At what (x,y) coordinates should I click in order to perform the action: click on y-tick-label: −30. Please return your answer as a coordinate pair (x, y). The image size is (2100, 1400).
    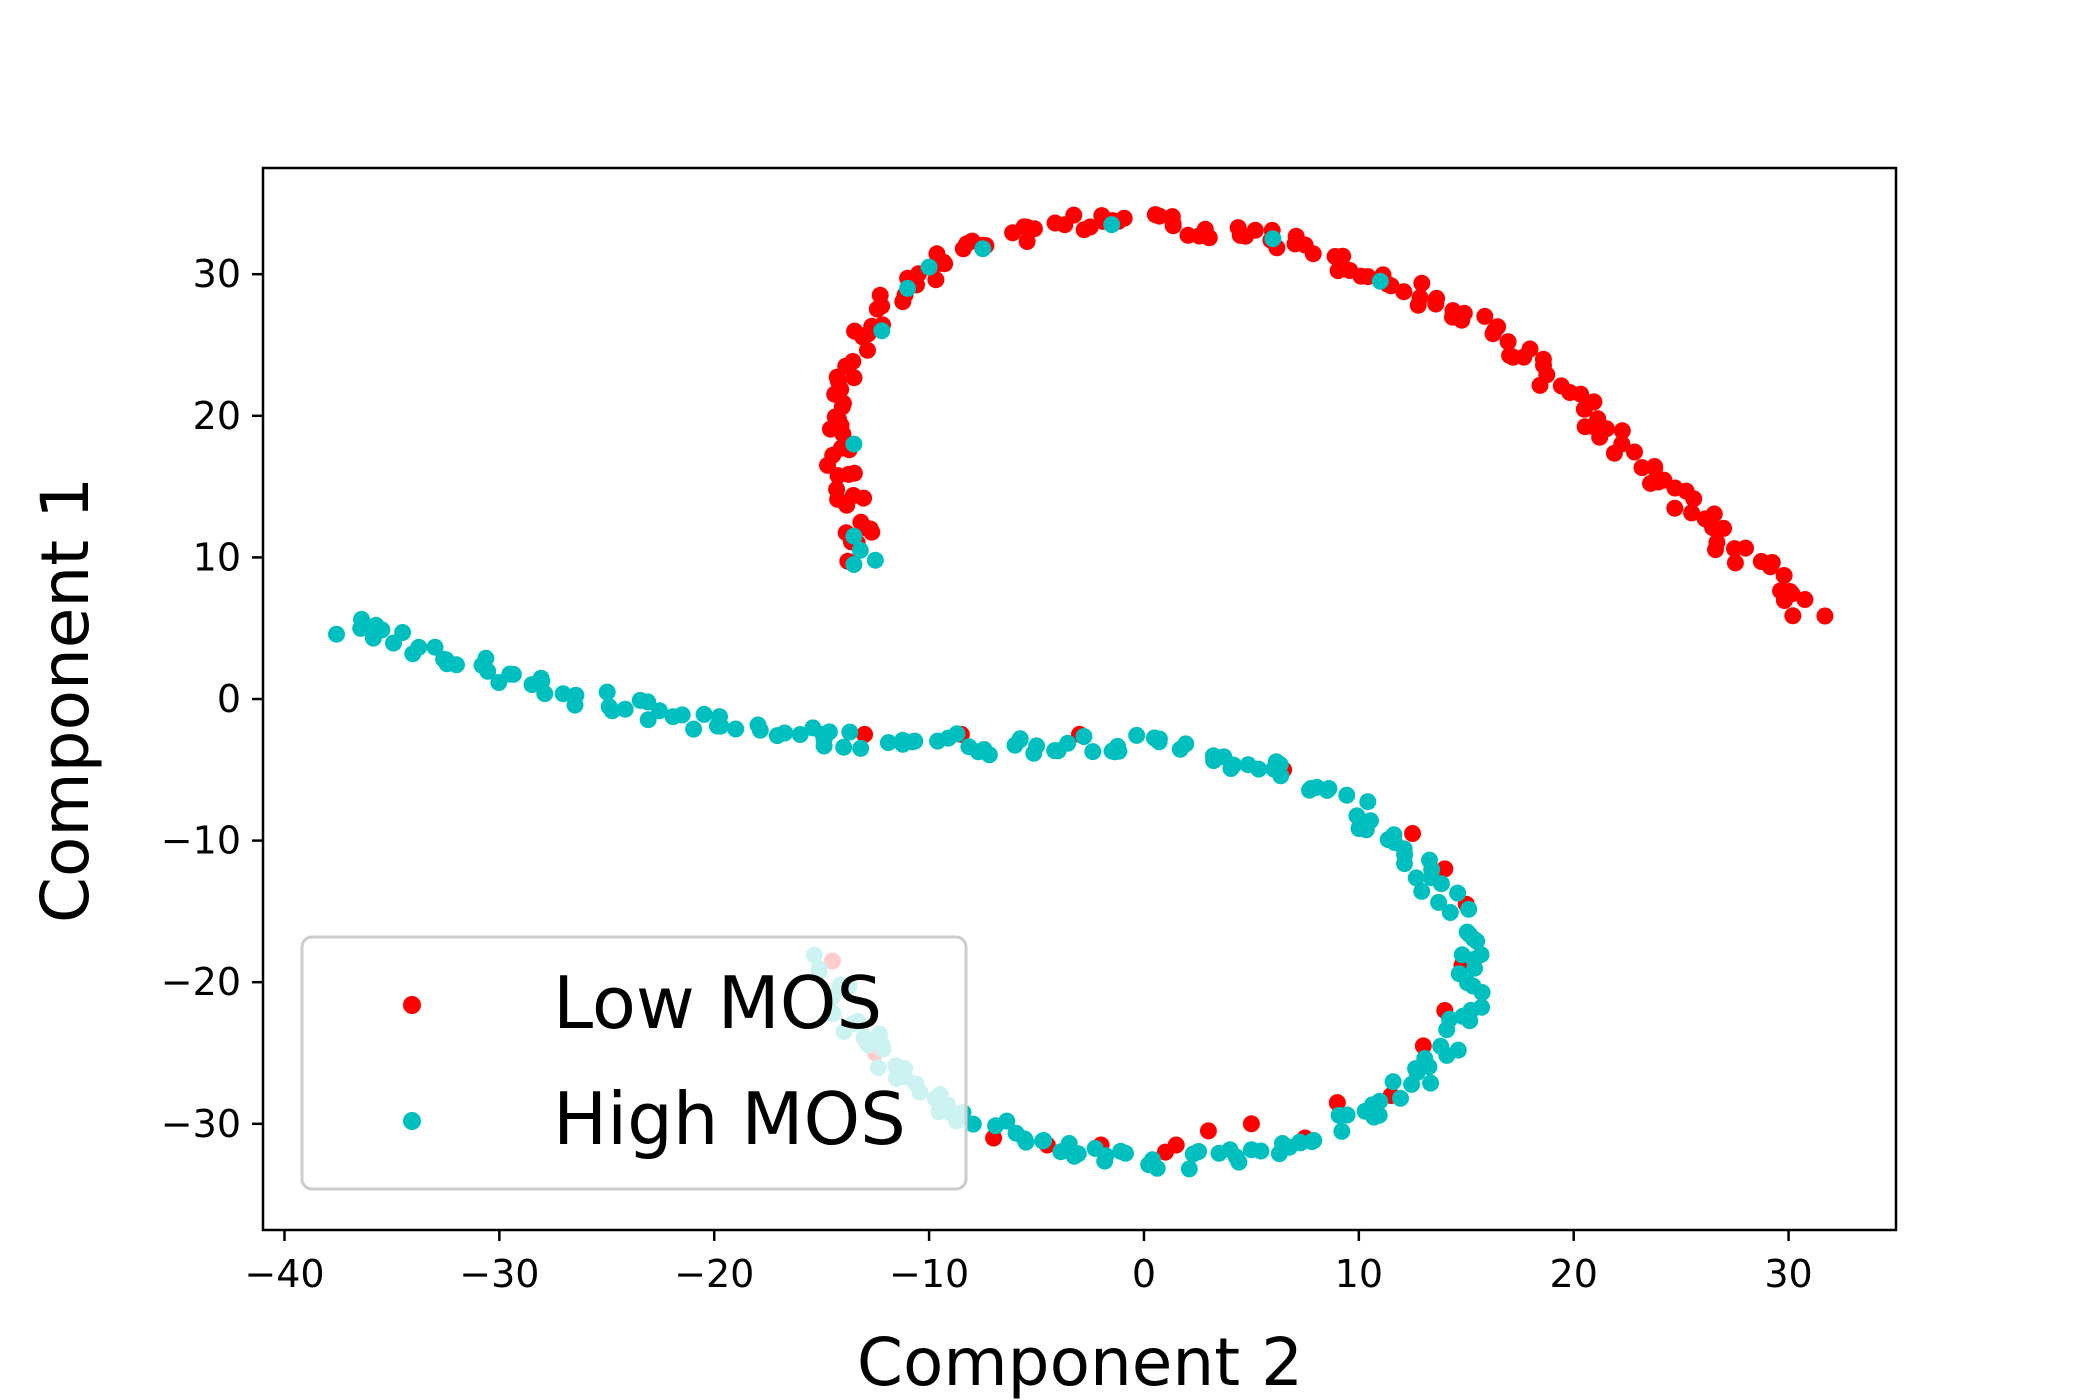
    Looking at the image, I should click on (201, 1124).